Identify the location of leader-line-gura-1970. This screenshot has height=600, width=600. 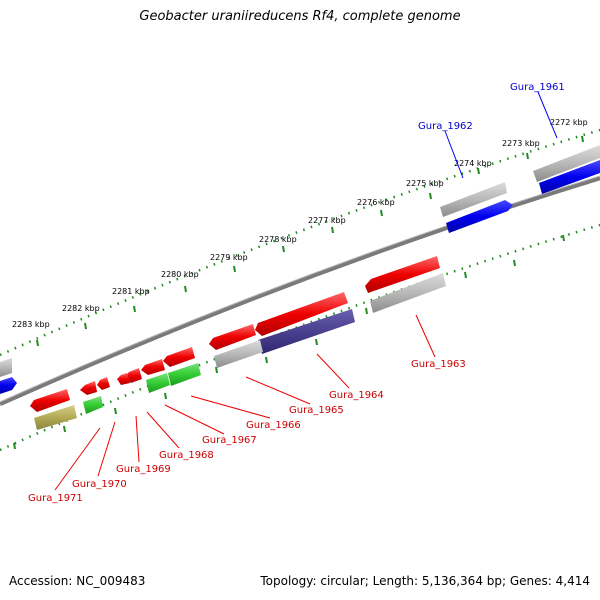
(106, 449).